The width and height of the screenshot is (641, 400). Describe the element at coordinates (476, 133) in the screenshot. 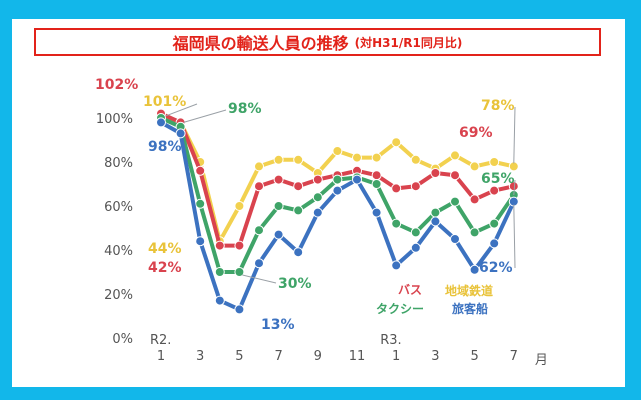

I see `data-label: 69%` at that location.